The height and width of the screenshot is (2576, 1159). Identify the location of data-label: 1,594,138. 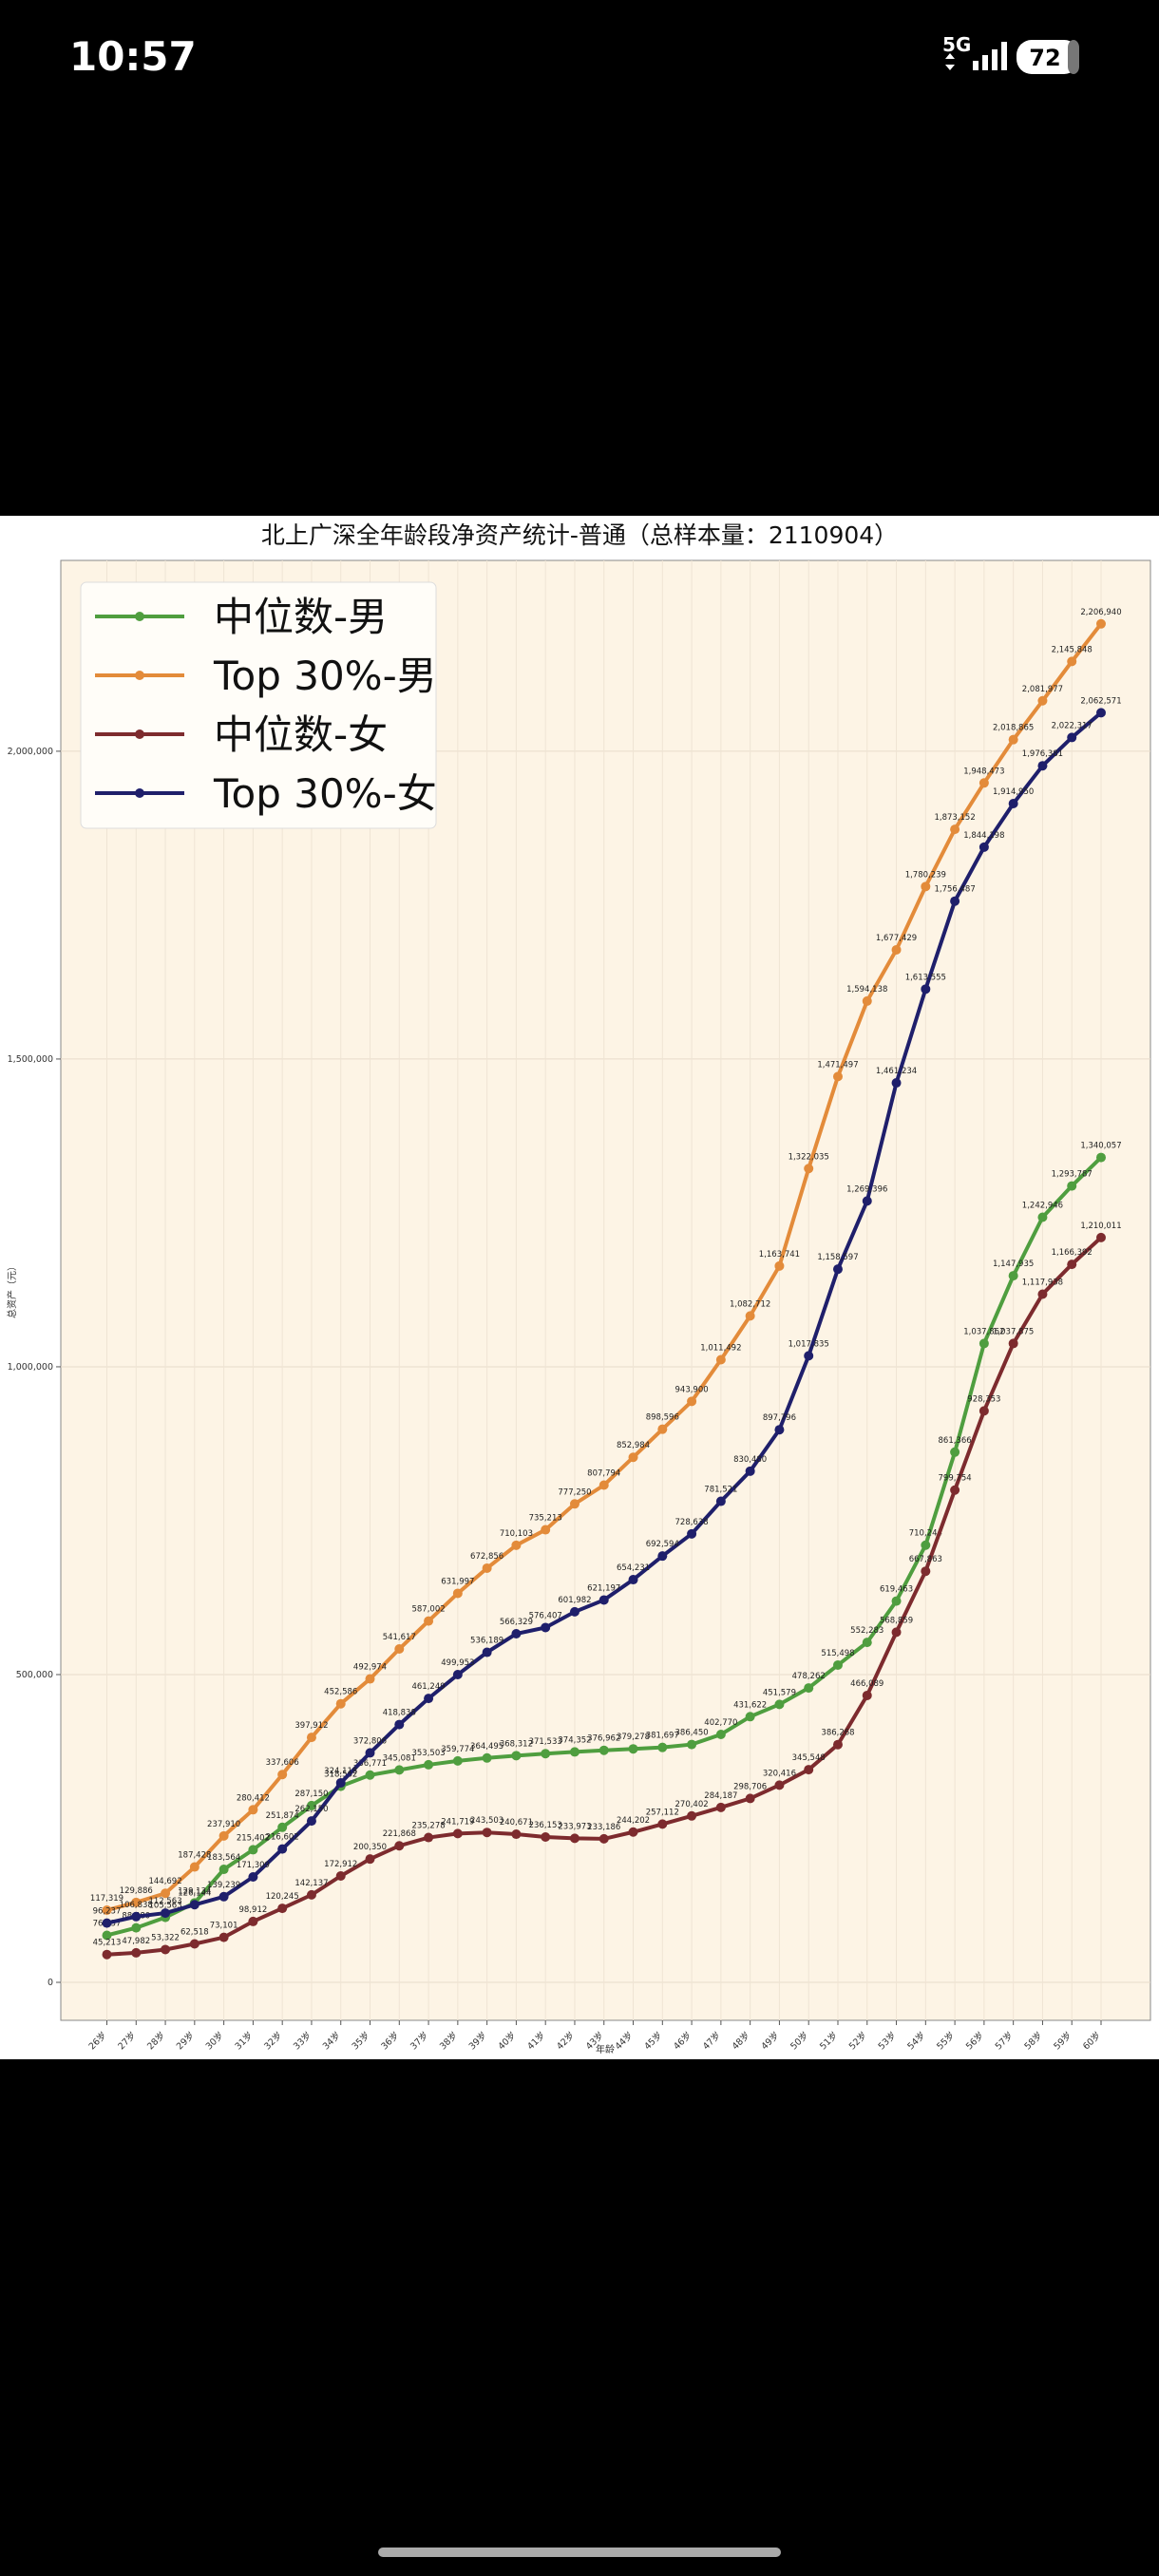
(866, 989).